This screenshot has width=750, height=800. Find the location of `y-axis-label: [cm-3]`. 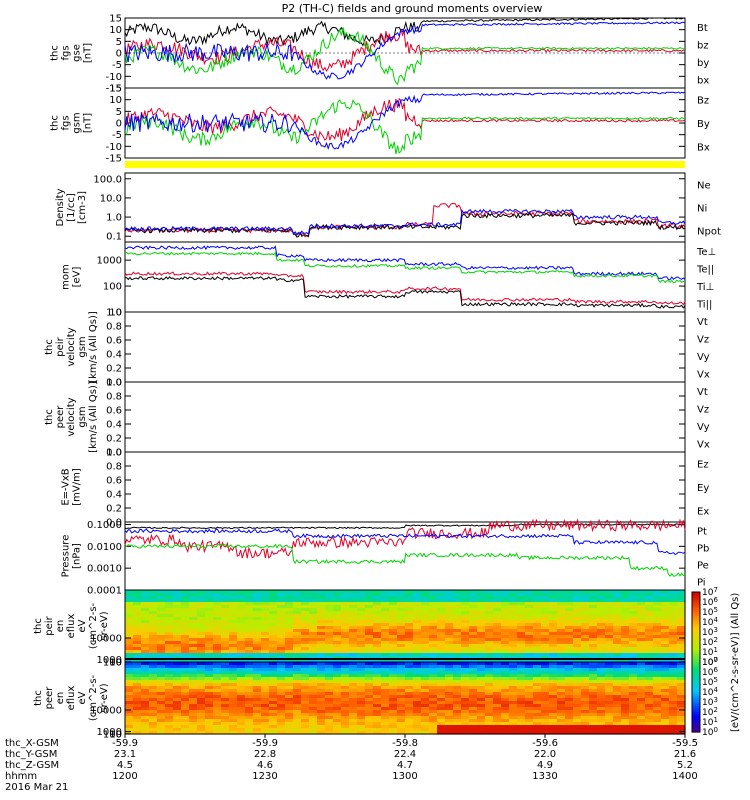

y-axis-label: [cm-3] is located at coordinates (82, 207).